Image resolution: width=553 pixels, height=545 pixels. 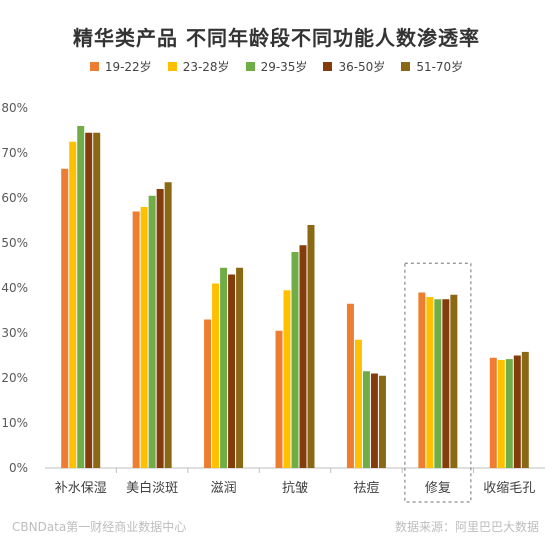 What do you see at coordinates (206, 67) in the screenshot?
I see `legend-label: 23-28岁` at bounding box center [206, 67].